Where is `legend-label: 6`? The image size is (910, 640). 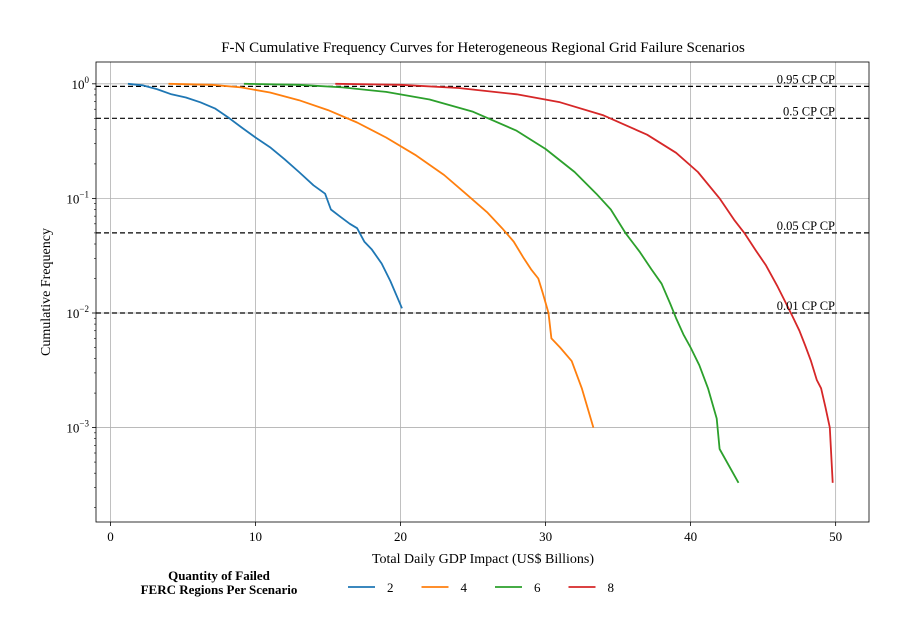
legend-label: 6 is located at coordinates (537, 587).